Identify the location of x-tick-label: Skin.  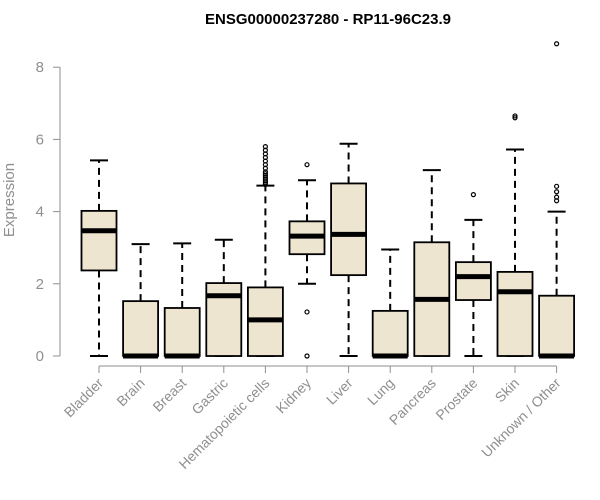
(507, 390).